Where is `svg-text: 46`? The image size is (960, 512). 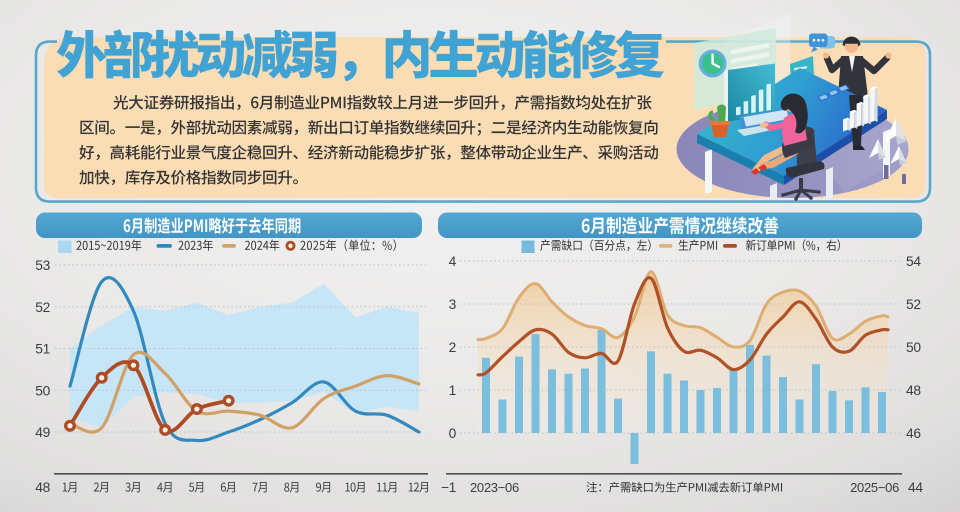
svg-text: 46 is located at coordinates (913, 433).